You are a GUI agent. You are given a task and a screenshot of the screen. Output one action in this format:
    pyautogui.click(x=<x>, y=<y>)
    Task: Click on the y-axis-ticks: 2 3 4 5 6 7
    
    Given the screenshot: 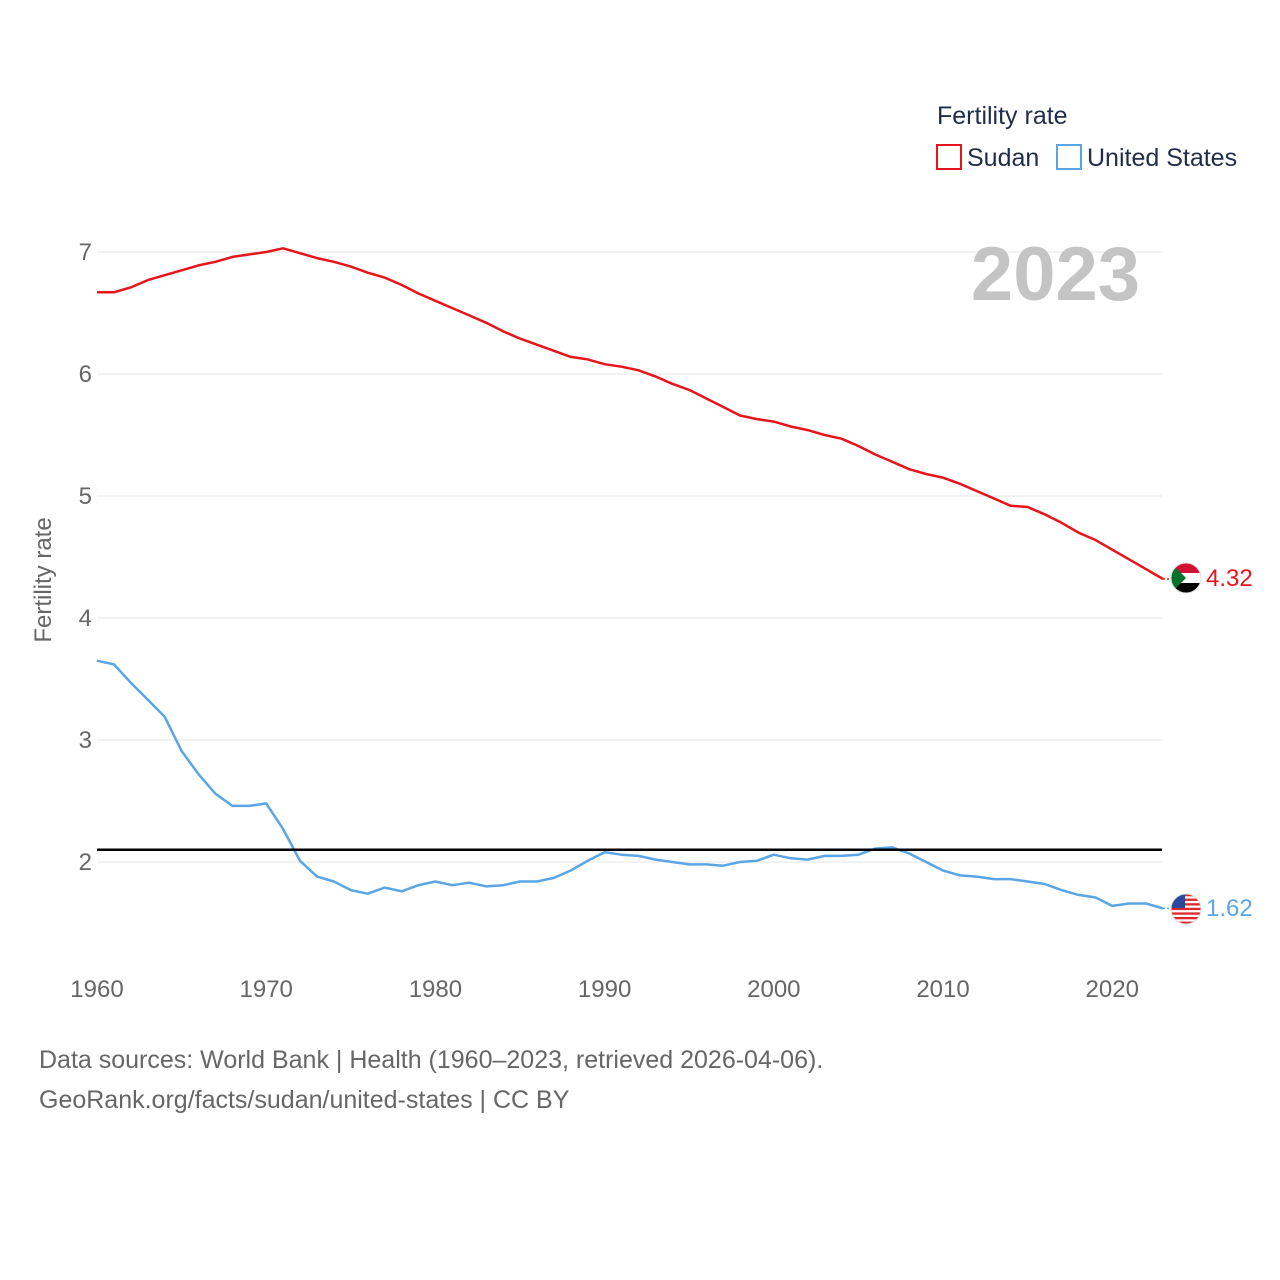 What is the action you would take?
    pyautogui.click(x=85, y=557)
    